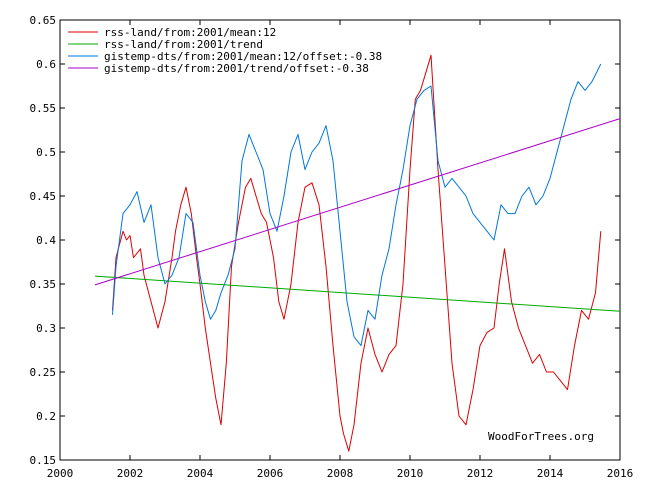  I want to click on y-tick-label: 0.25, so click(43, 372).